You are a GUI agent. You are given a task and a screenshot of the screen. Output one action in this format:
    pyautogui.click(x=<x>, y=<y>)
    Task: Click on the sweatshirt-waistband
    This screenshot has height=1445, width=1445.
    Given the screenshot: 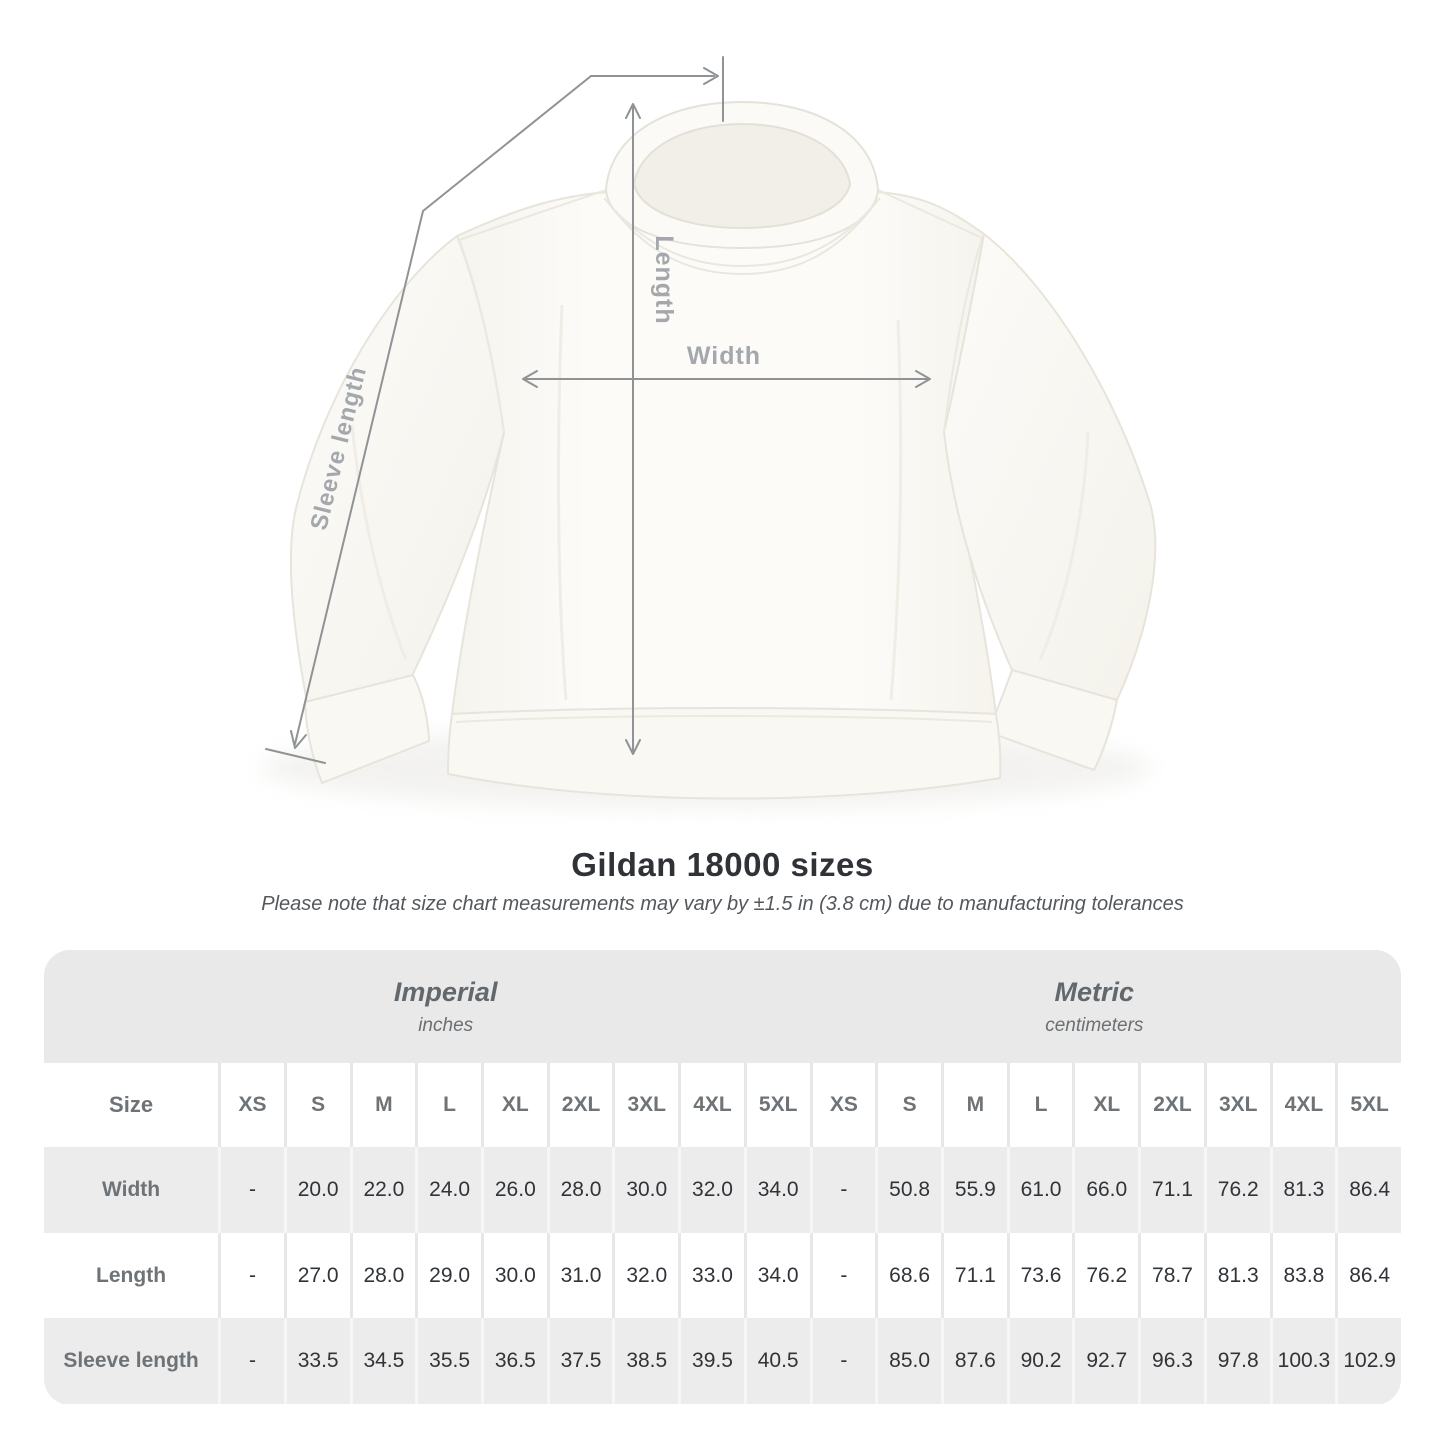 What is the action you would take?
    pyautogui.click(x=724, y=753)
    